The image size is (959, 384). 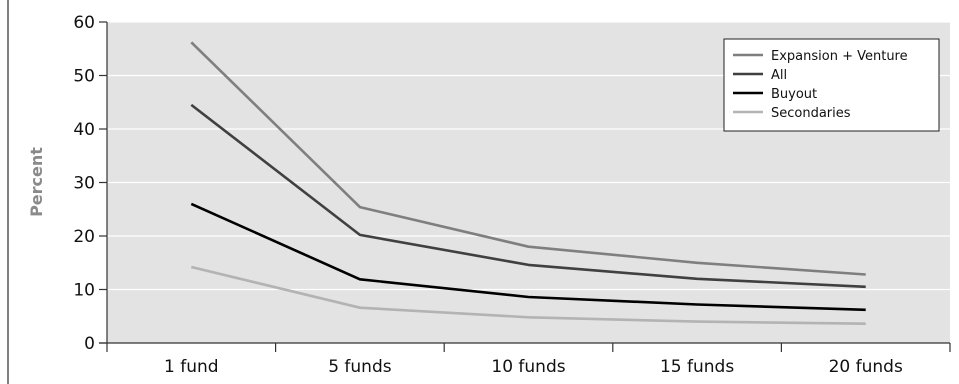 I want to click on x-axis-ticks: 1 fund 5 funds 10 funds 15 funds 20 funds, so click(x=528, y=360).